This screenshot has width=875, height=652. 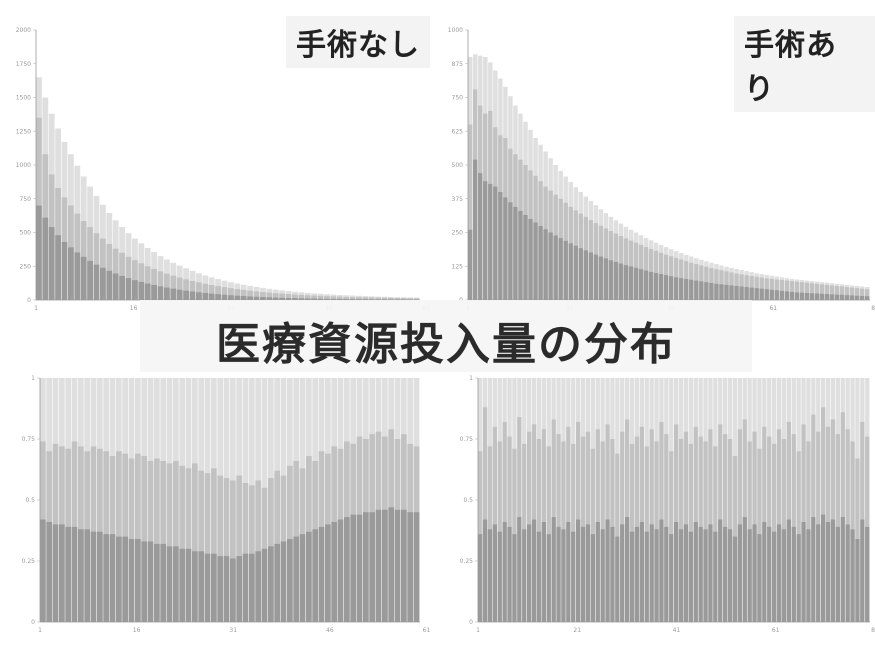 I want to click on x-tick-label: 31, so click(x=233, y=630).